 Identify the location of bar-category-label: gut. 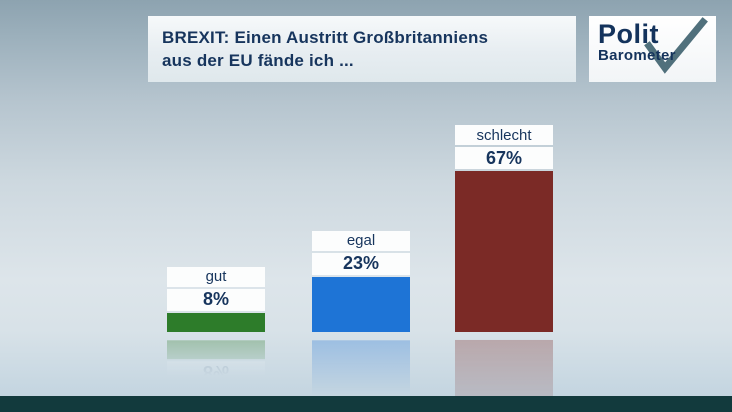
(216, 276).